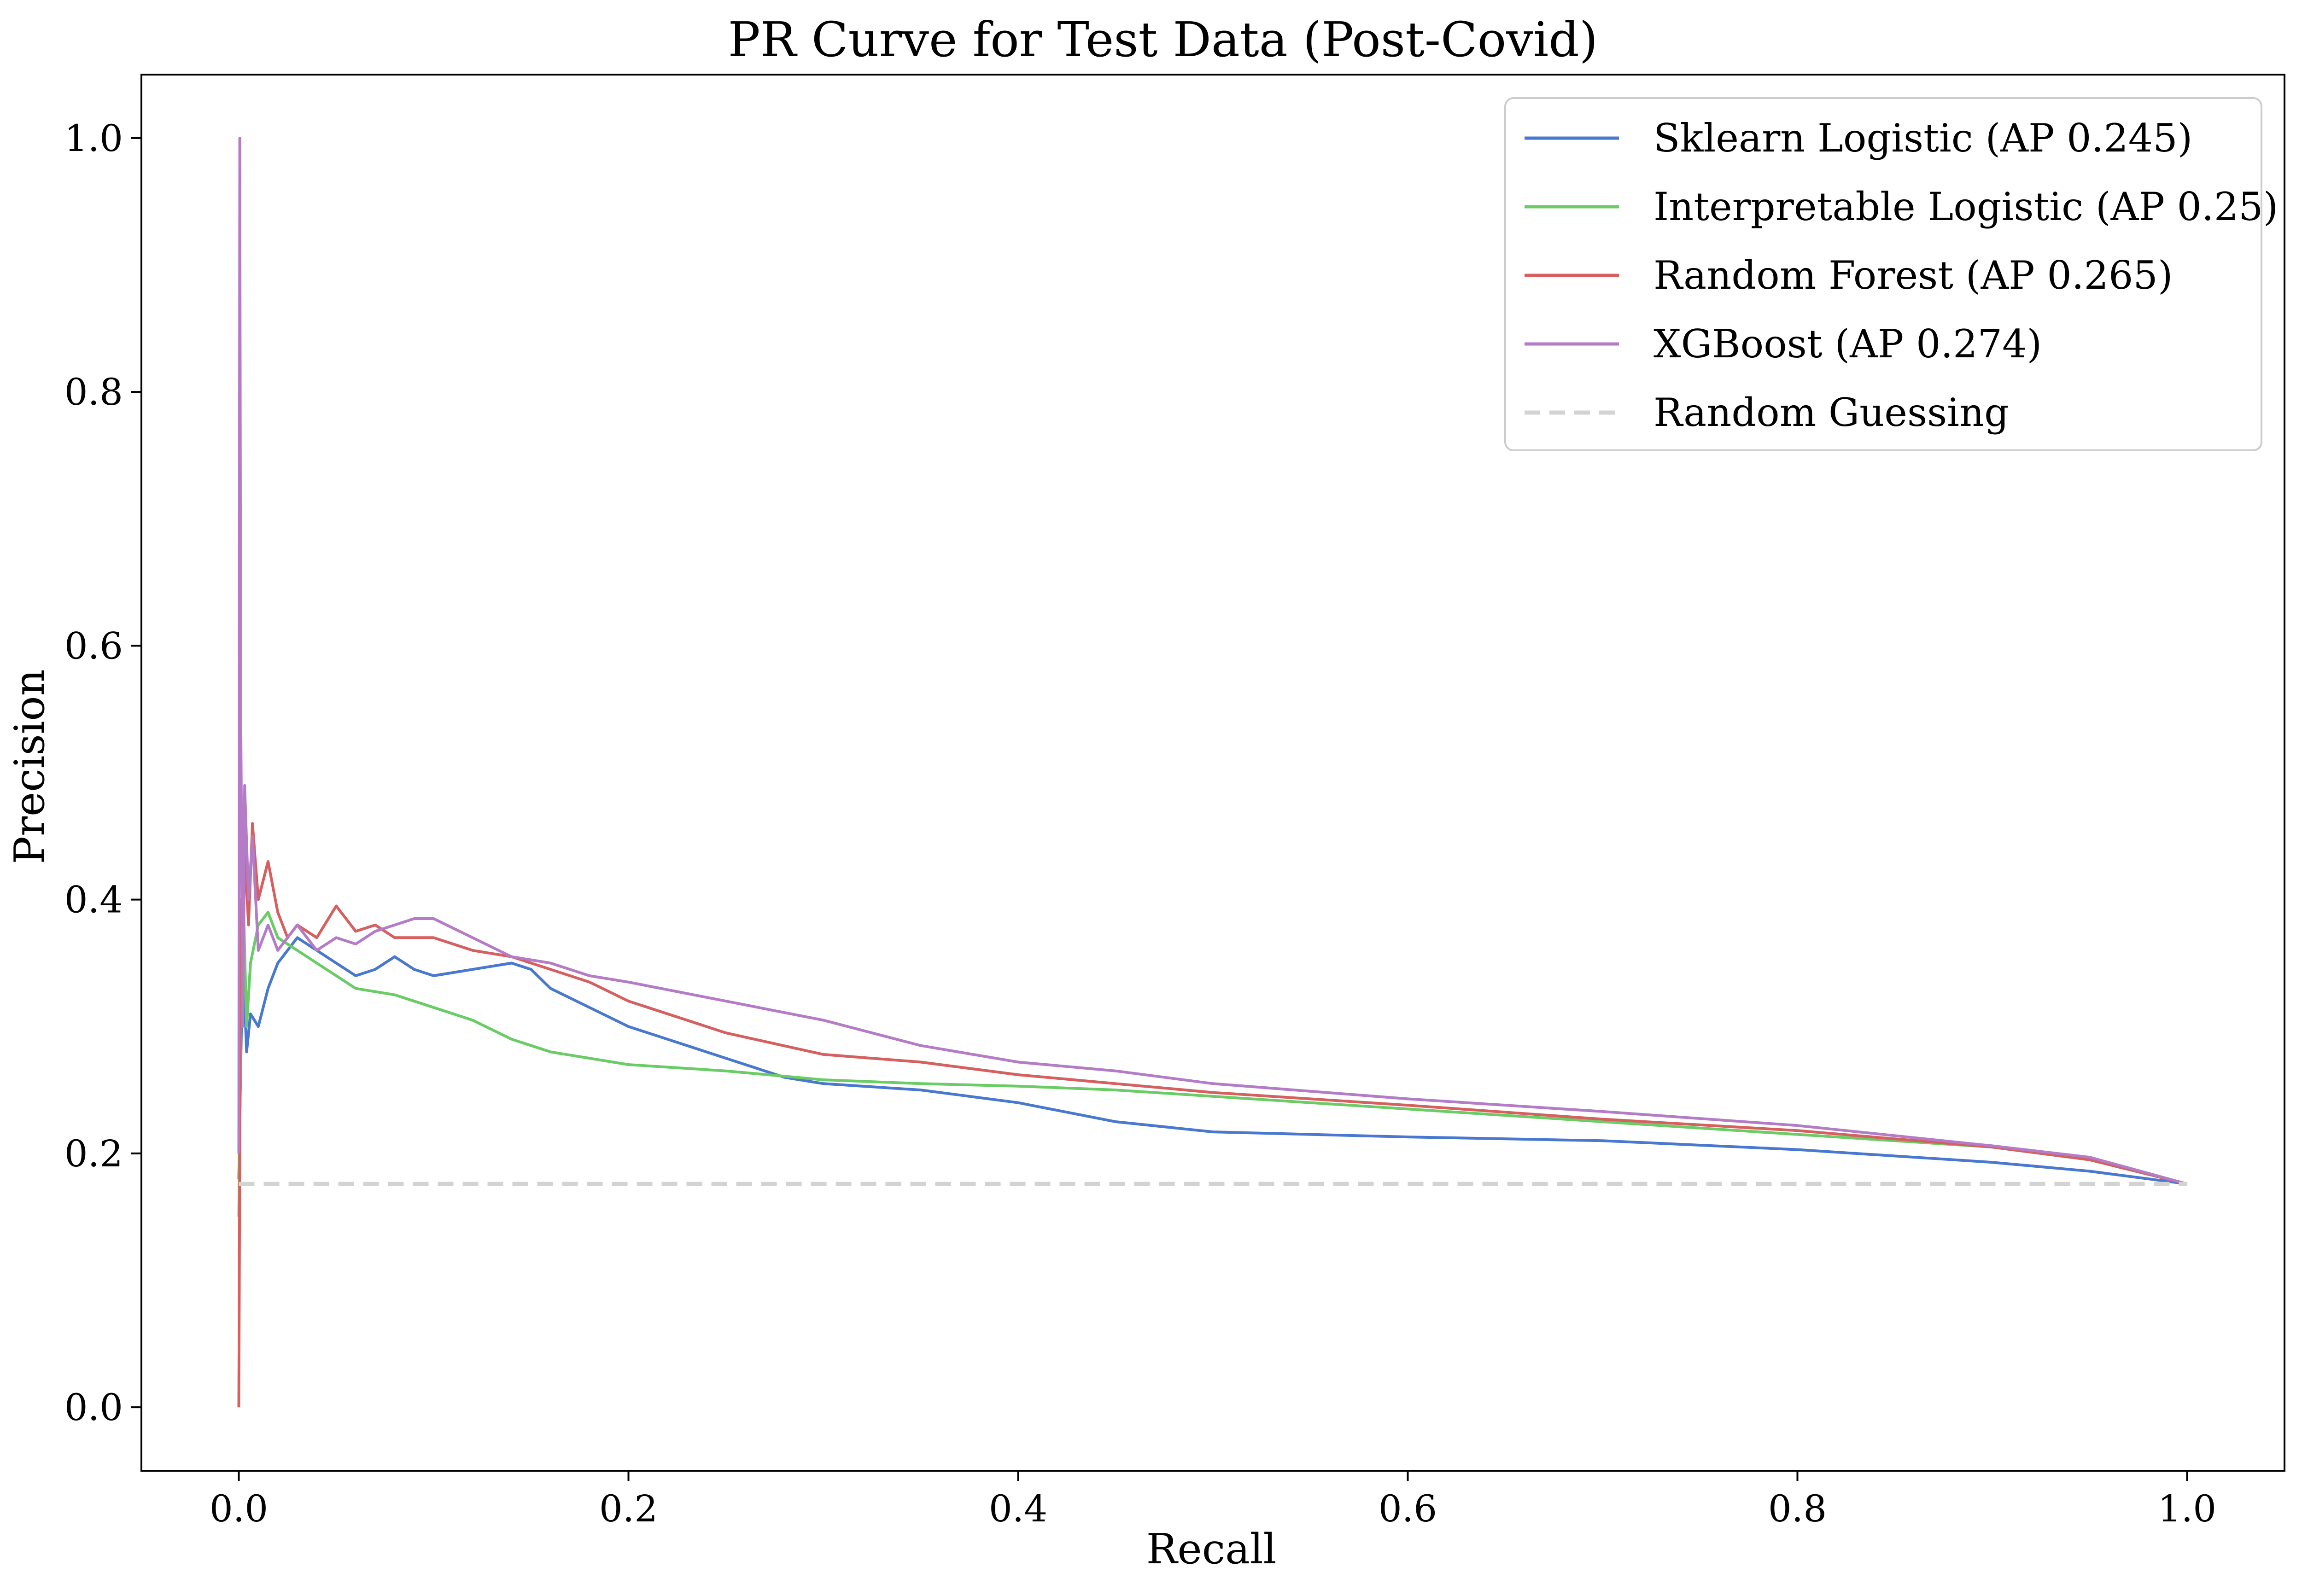 The height and width of the screenshot is (1596, 2302). I want to click on legend-label-interpretable-logistic-ap-0-25: Interpretable Logistic (AP 0.25), so click(1965, 207).